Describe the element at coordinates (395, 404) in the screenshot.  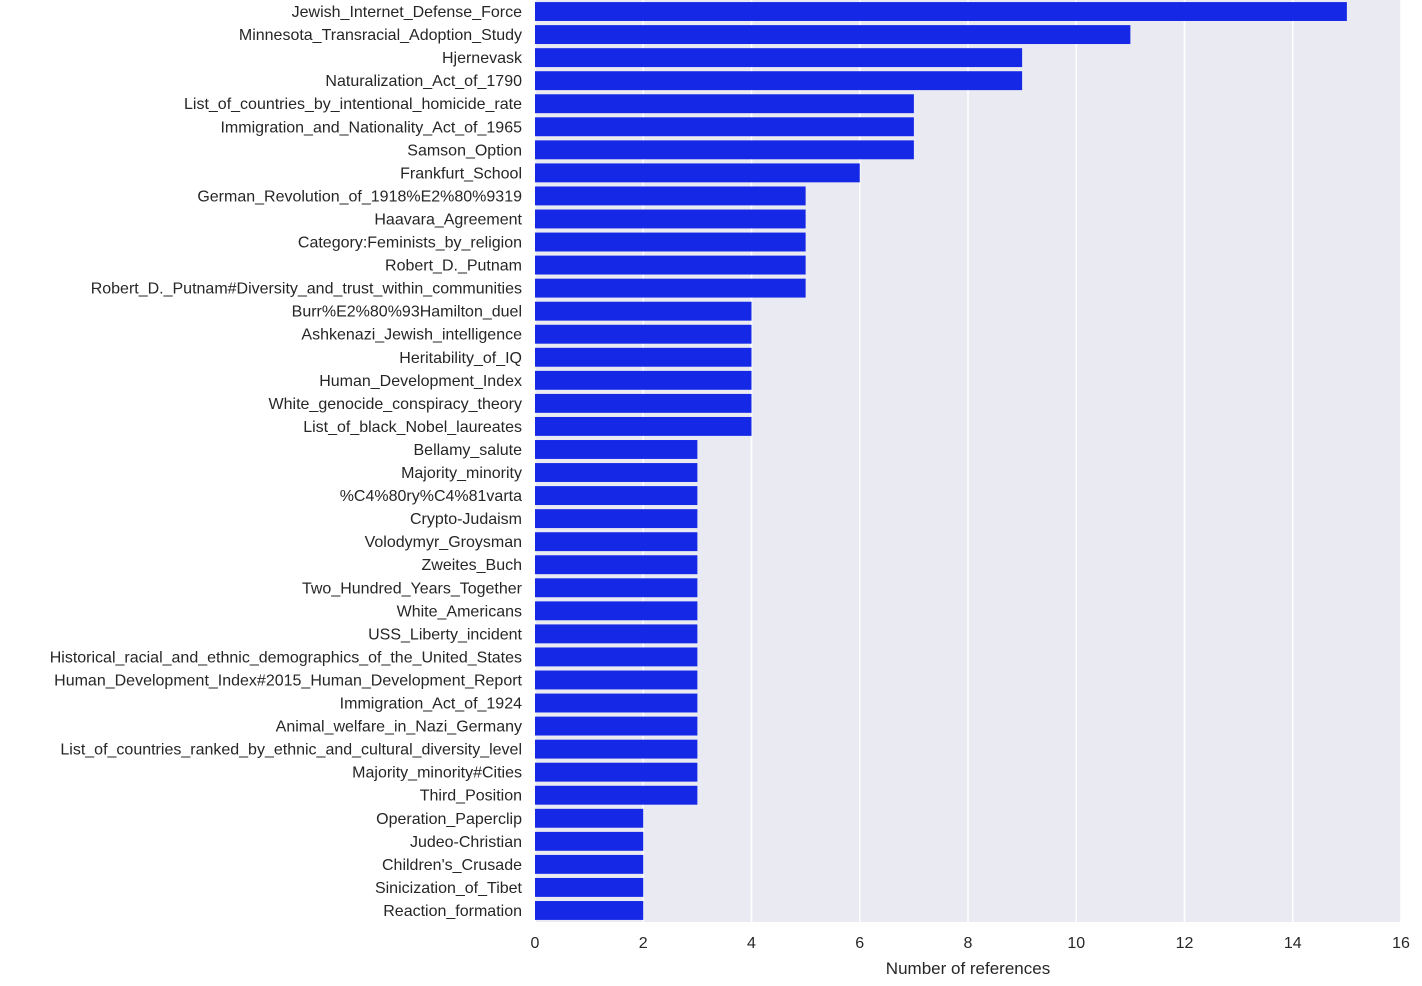
I see `category-label: White_genocide_conspiracy_theory` at that location.